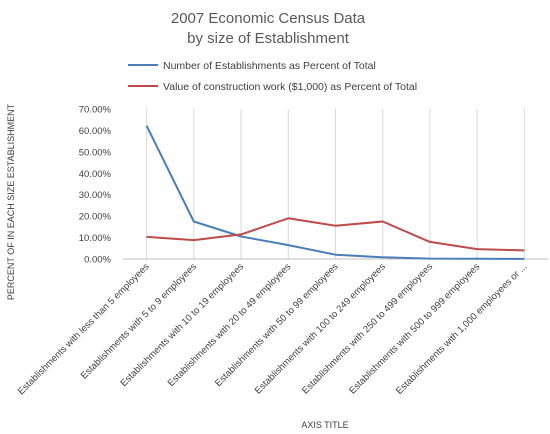 This screenshot has width=550, height=434. Describe the element at coordinates (95, 152) in the screenshot. I see `y-tick-label: 50.00%` at that location.